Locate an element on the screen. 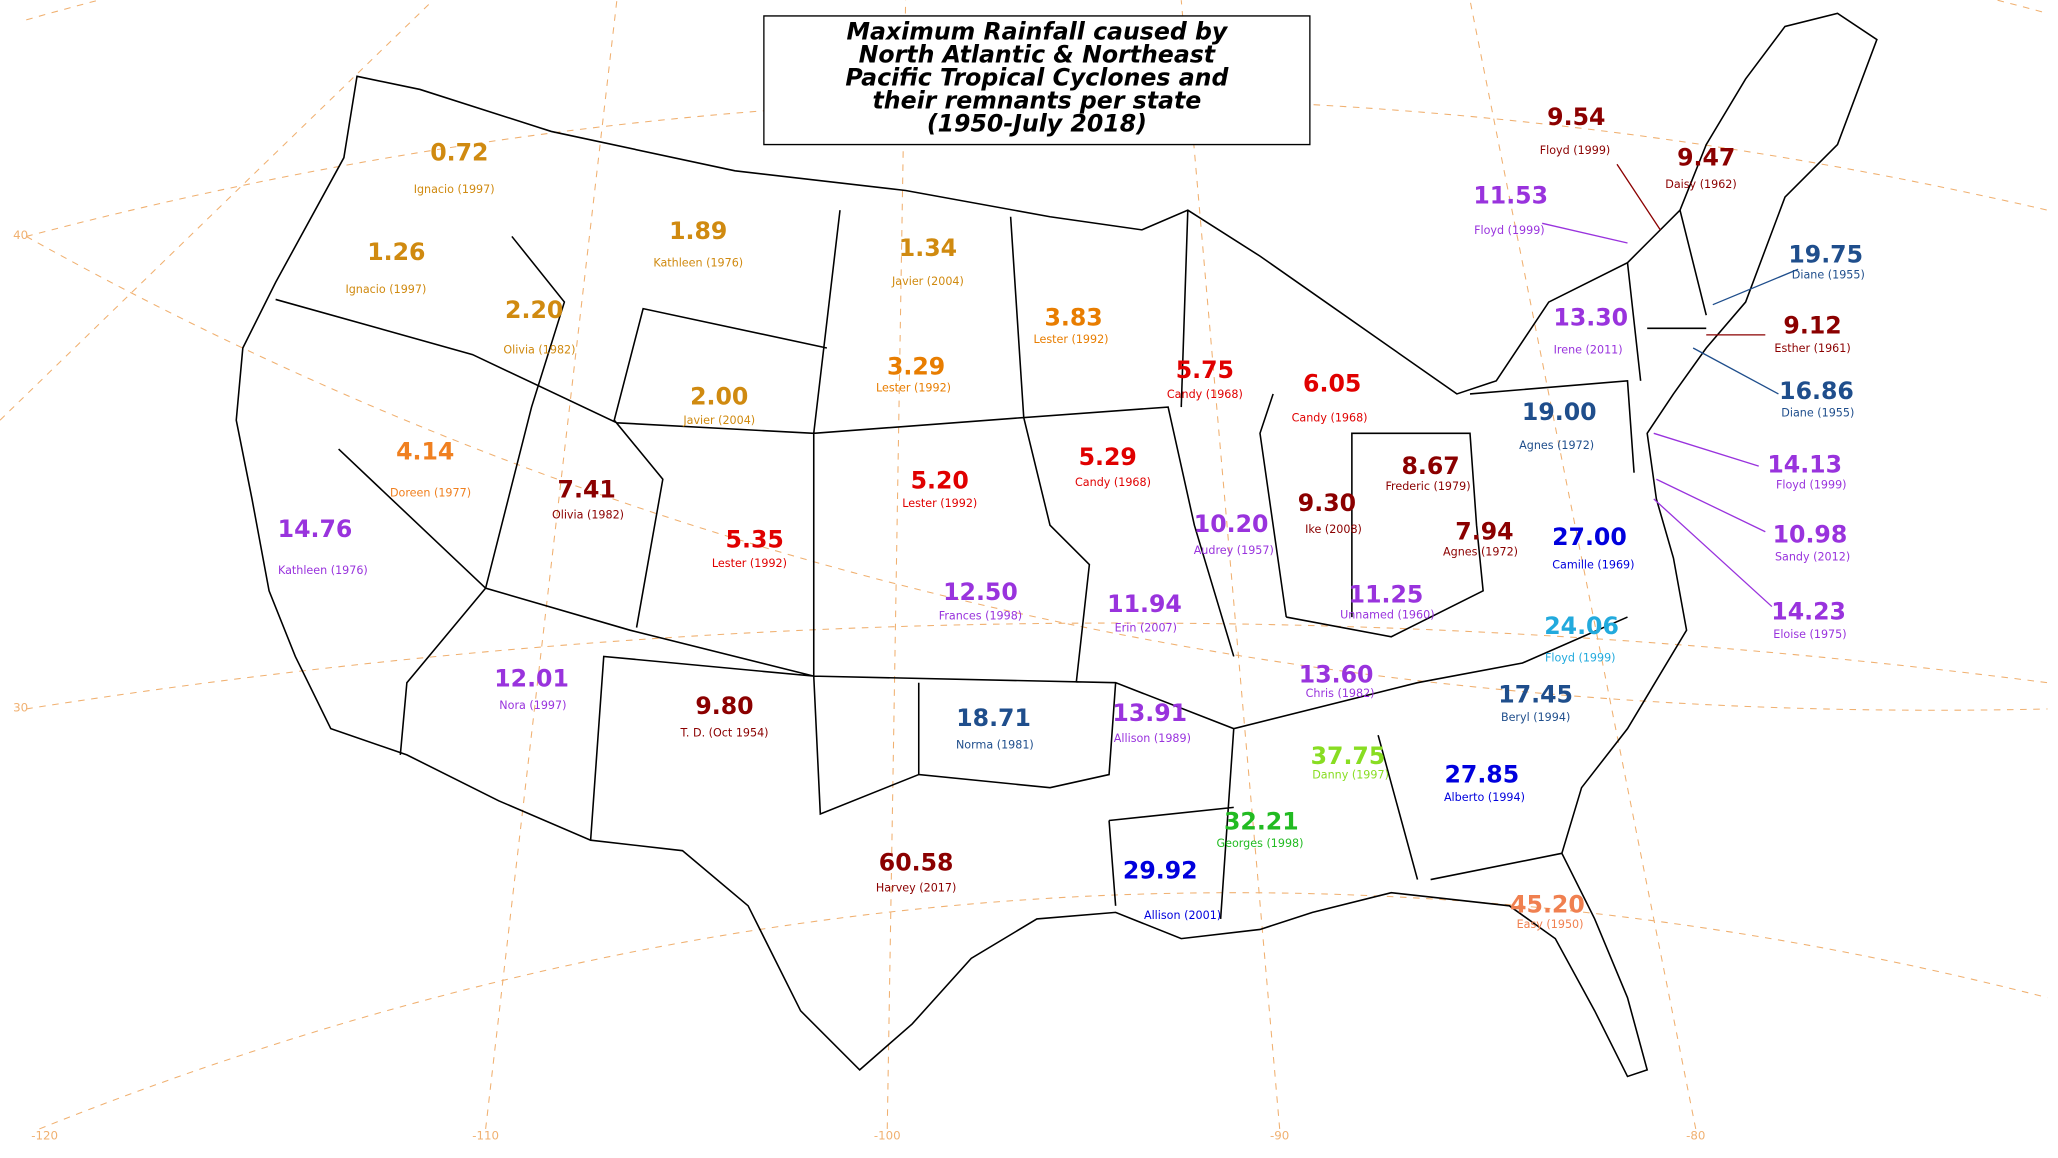 Image resolution: width=2058 pixels, height=1158 pixels. rainfall-value: 27.00 is located at coordinates (1589, 537).